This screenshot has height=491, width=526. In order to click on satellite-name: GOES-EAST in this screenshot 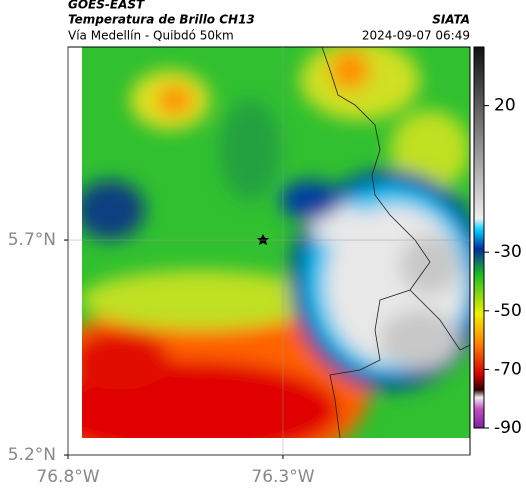, I will do `click(106, 6)`.